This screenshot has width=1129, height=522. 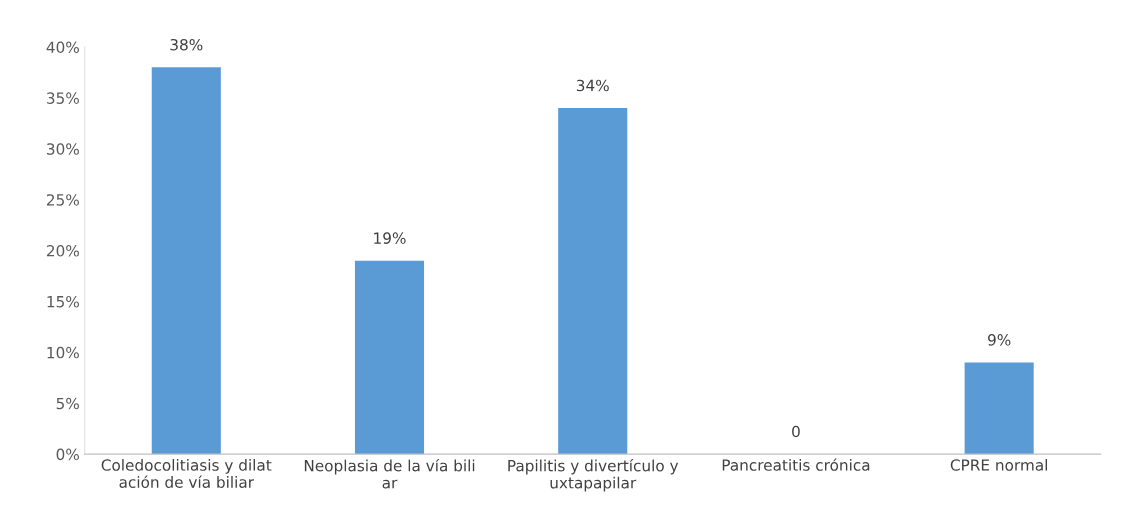 I want to click on y-tick-label: 35%, so click(x=63, y=98).